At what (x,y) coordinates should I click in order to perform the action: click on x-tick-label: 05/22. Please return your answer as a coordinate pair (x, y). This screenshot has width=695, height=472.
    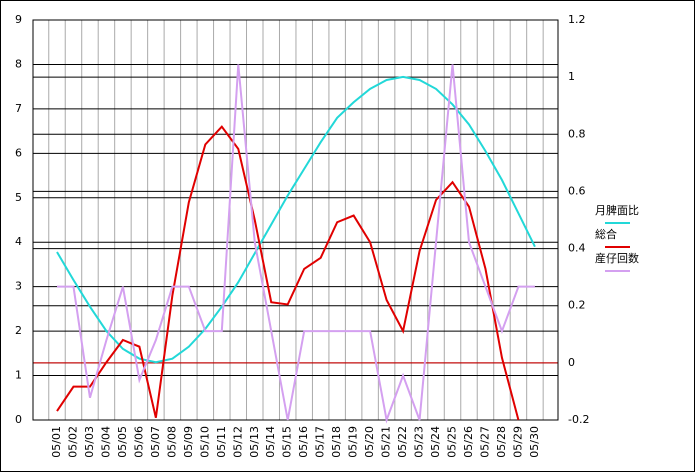
    Looking at the image, I should click on (402, 442).